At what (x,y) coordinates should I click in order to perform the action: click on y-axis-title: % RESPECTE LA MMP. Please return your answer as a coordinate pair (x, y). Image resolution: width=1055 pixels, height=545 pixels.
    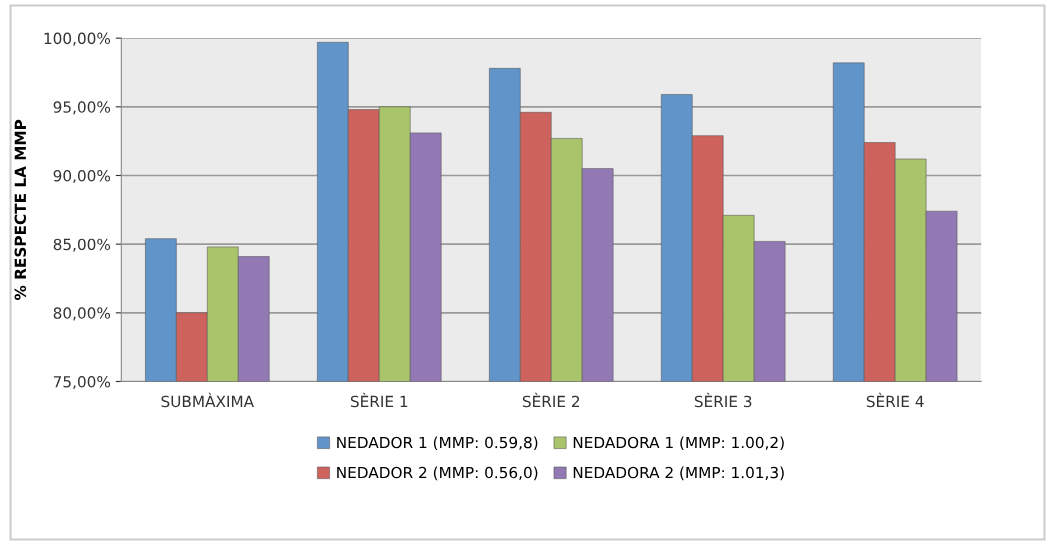
    Looking at the image, I should click on (20, 209).